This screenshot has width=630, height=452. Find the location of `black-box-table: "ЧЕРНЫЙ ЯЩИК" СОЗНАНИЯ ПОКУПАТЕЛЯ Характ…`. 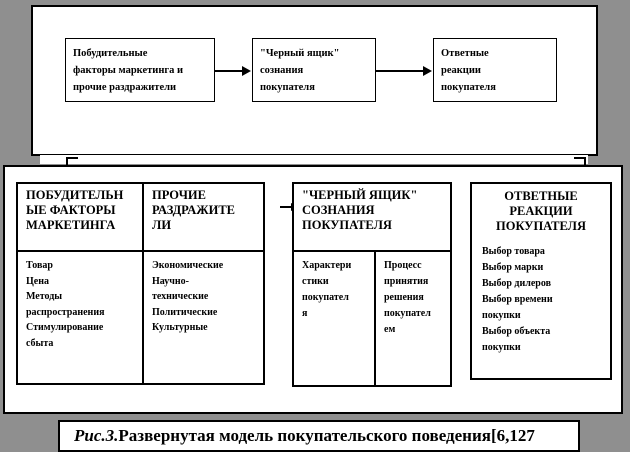

black-box-table: "ЧЕРНЫЙ ЯЩИК" СОЗНАНИЯ ПОКУПАТЕЛЯ Характ… is located at coordinates (372, 284).